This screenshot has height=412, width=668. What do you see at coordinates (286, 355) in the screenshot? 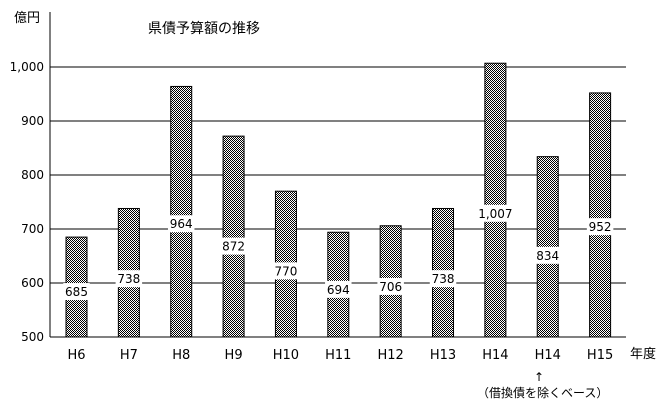
I see `x-tick-label: H10` at bounding box center [286, 355].